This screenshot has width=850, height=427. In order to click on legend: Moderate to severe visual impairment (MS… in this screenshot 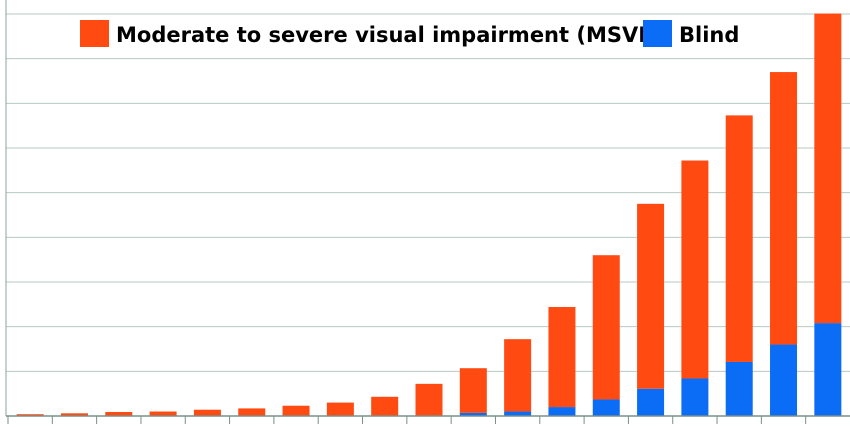, I will do `click(409, 33)`.